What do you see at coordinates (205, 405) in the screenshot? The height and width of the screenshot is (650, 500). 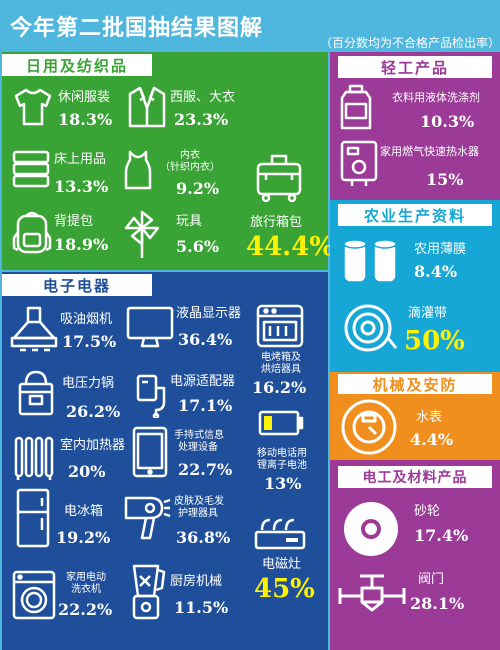 I see `power-adapter-value: 17.1%` at bounding box center [205, 405].